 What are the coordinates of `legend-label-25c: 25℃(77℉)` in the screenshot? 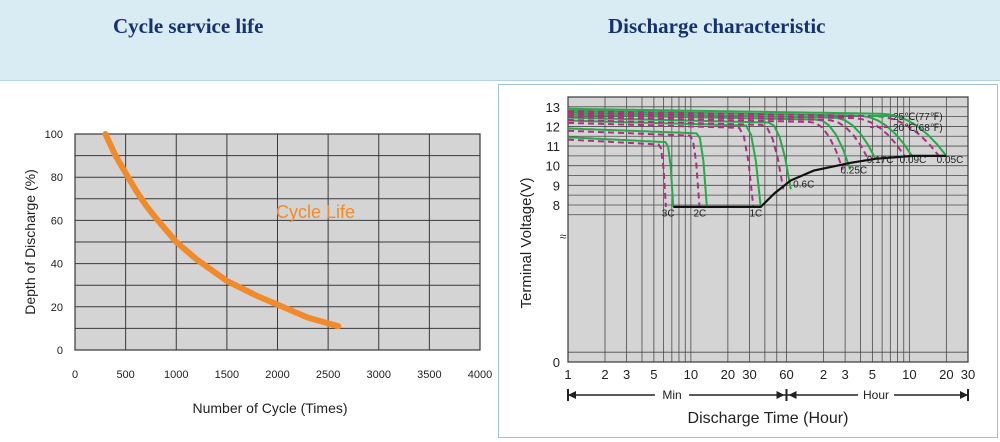 It's located at (918, 117).